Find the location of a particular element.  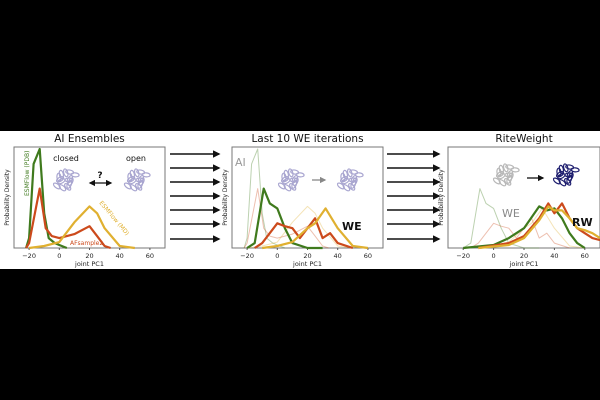

question-mark: ? is located at coordinates (99, 176).